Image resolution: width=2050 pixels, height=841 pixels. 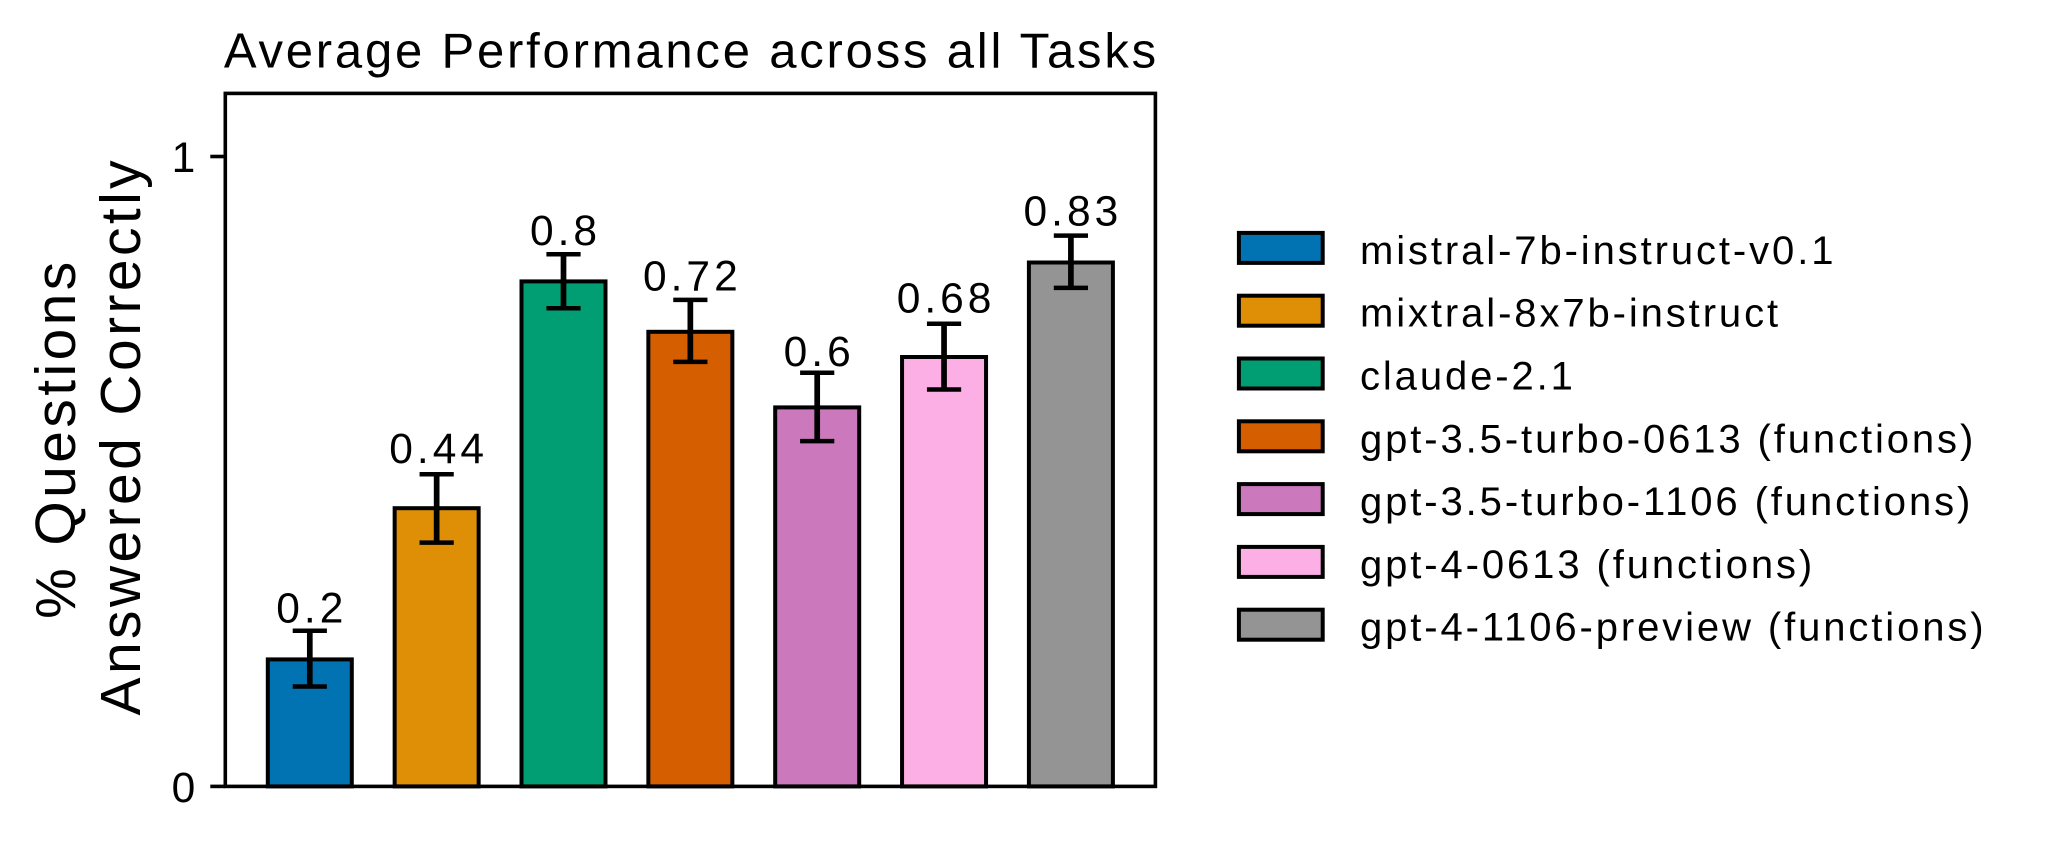 What do you see at coordinates (184, 158) in the screenshot?
I see `svg-text: 1` at bounding box center [184, 158].